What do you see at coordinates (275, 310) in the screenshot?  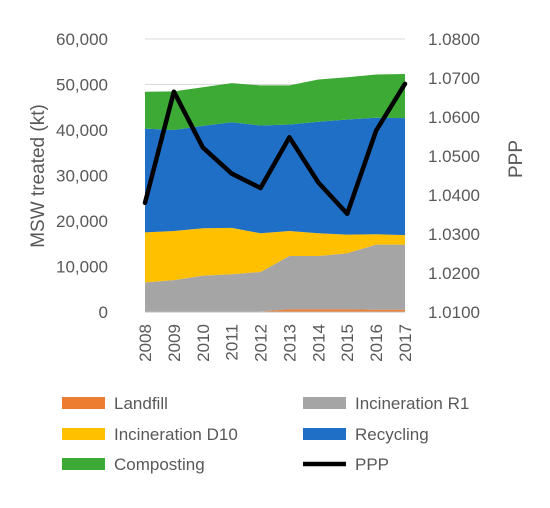 I see `area-landfill` at bounding box center [275, 310].